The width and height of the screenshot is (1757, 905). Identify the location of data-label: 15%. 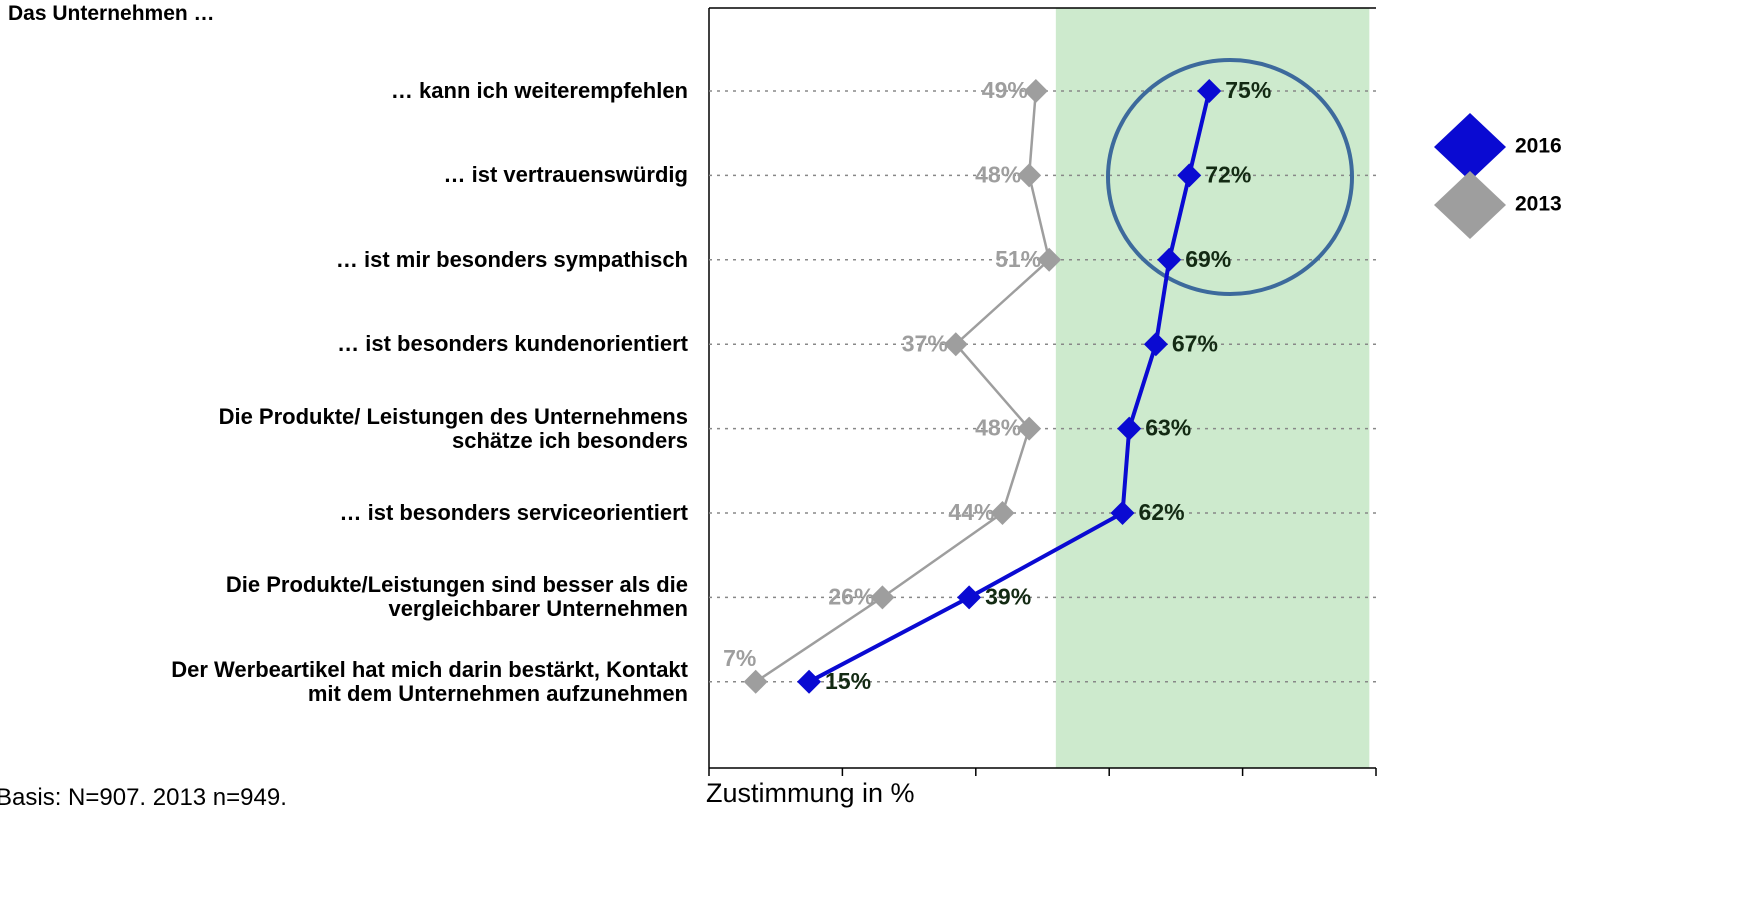
(848, 681).